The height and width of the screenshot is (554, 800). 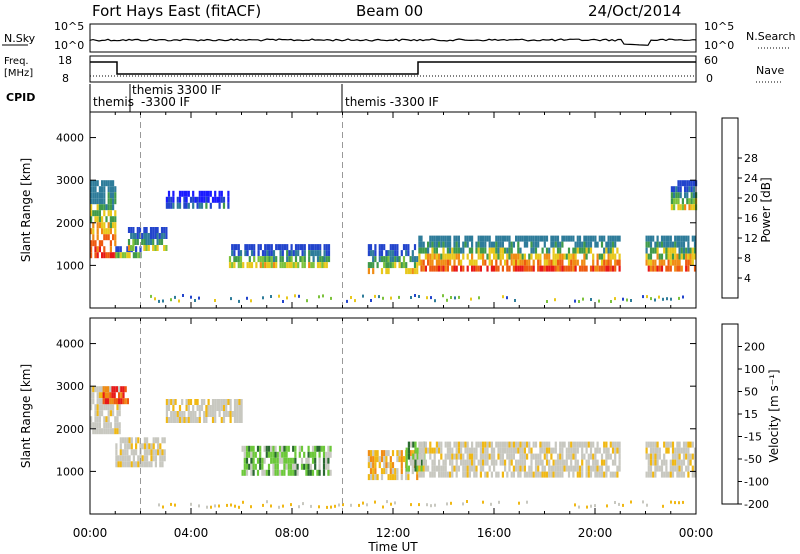 What do you see at coordinates (751, 198) in the screenshot?
I see `colorbar-tick-label: 20` at bounding box center [751, 198].